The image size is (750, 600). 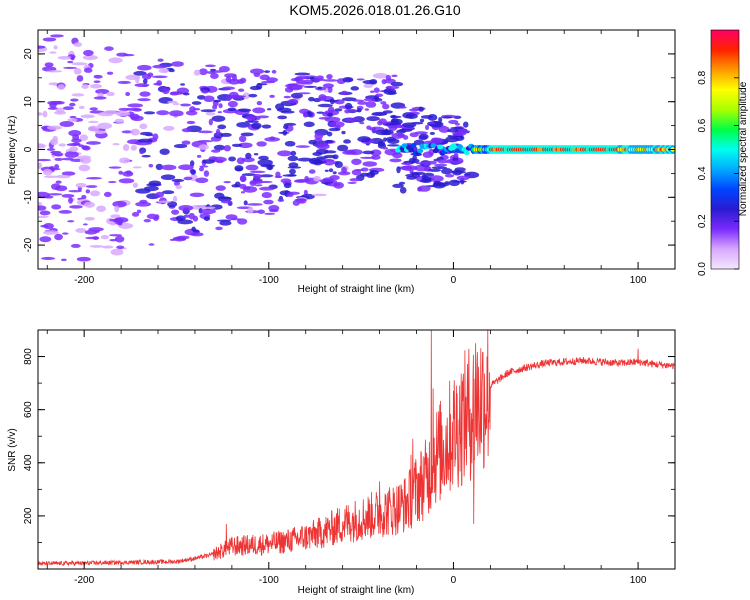 I want to click on spectrogram-x-tick-label: 100, so click(x=638, y=280).